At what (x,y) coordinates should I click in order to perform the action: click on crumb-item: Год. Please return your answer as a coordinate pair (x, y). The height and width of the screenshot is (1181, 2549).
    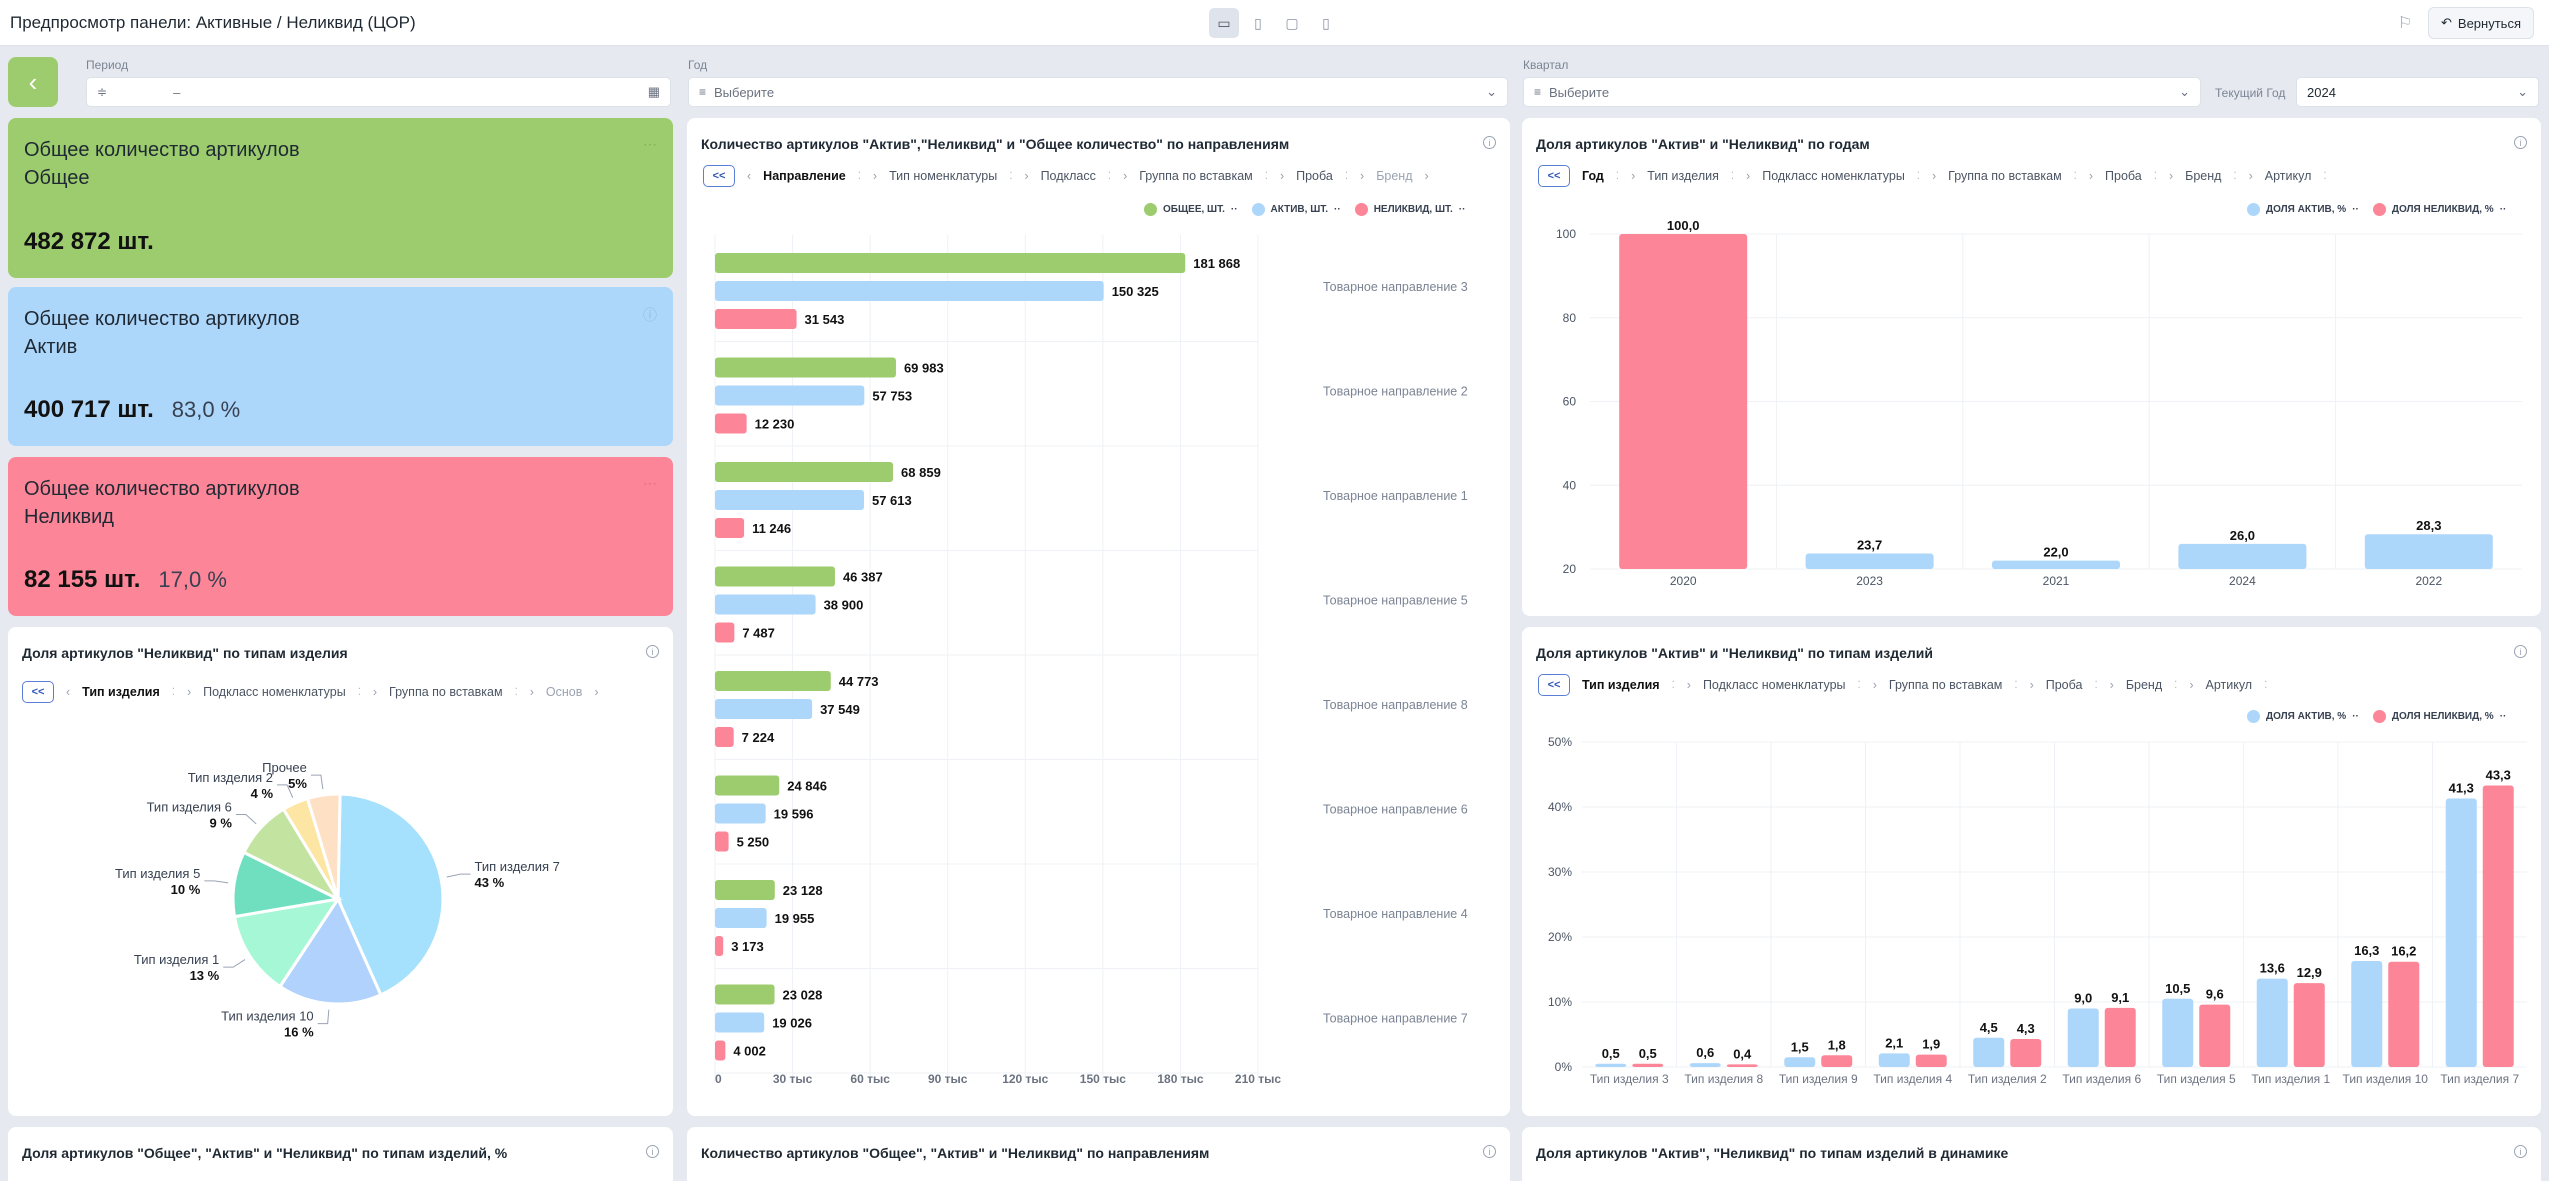
    Looking at the image, I should click on (1593, 176).